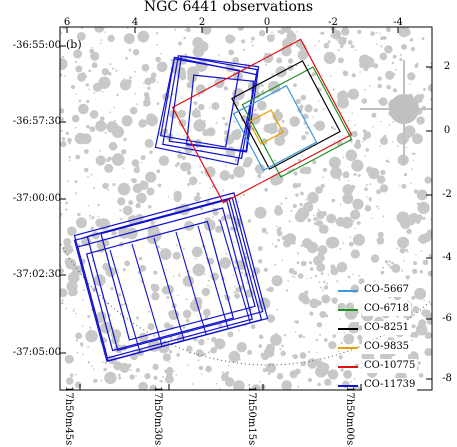 Image resolution: width=457 pixels, height=447 pixels. Describe the element at coordinates (251, 416) in the screenshot. I see `bottom-tick-label: 17h50m15s` at that location.